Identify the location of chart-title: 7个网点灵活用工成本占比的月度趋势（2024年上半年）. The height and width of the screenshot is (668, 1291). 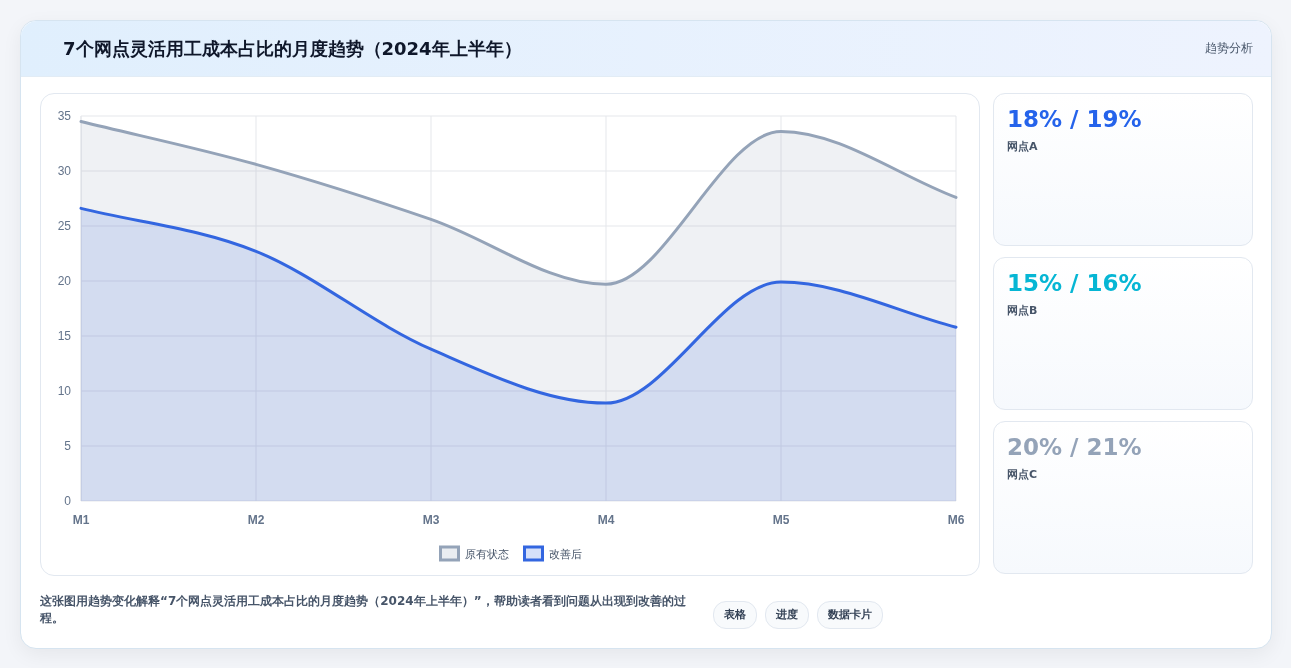
(292, 49).